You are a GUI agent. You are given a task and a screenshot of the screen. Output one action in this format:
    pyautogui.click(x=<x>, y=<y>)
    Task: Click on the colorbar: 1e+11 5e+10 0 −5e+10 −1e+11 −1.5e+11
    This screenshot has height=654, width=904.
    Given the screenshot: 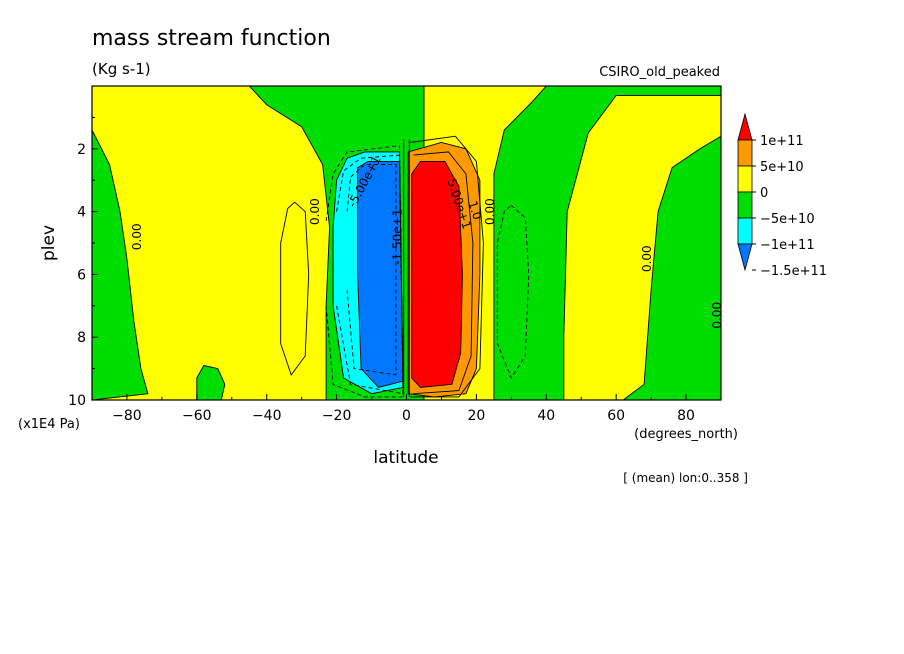 What is the action you would take?
    pyautogui.click(x=782, y=195)
    